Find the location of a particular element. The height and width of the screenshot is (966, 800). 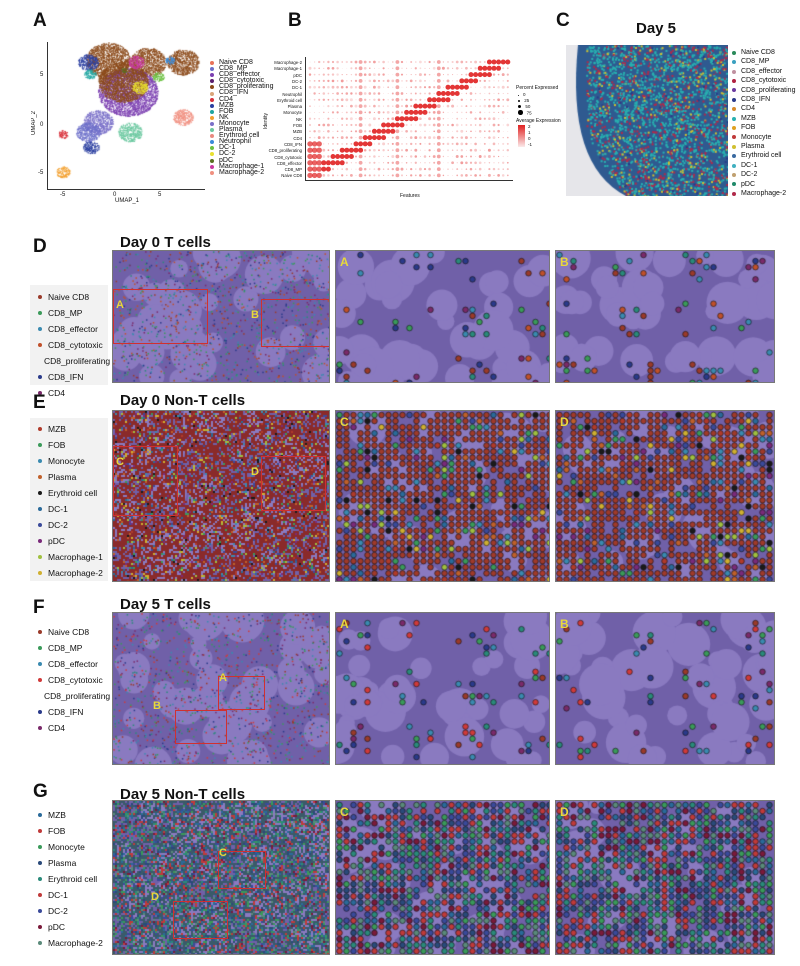

dotplot-identity-label: Plasma is located at coordinates (294, 107).